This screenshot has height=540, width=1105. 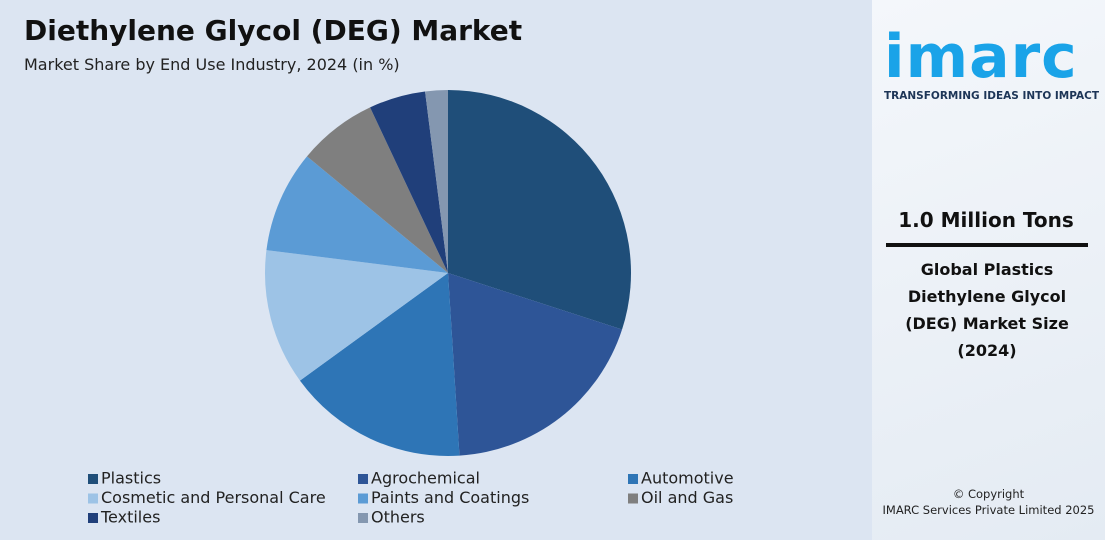 What do you see at coordinates (687, 478) in the screenshot?
I see `legend-label: Automotive` at bounding box center [687, 478].